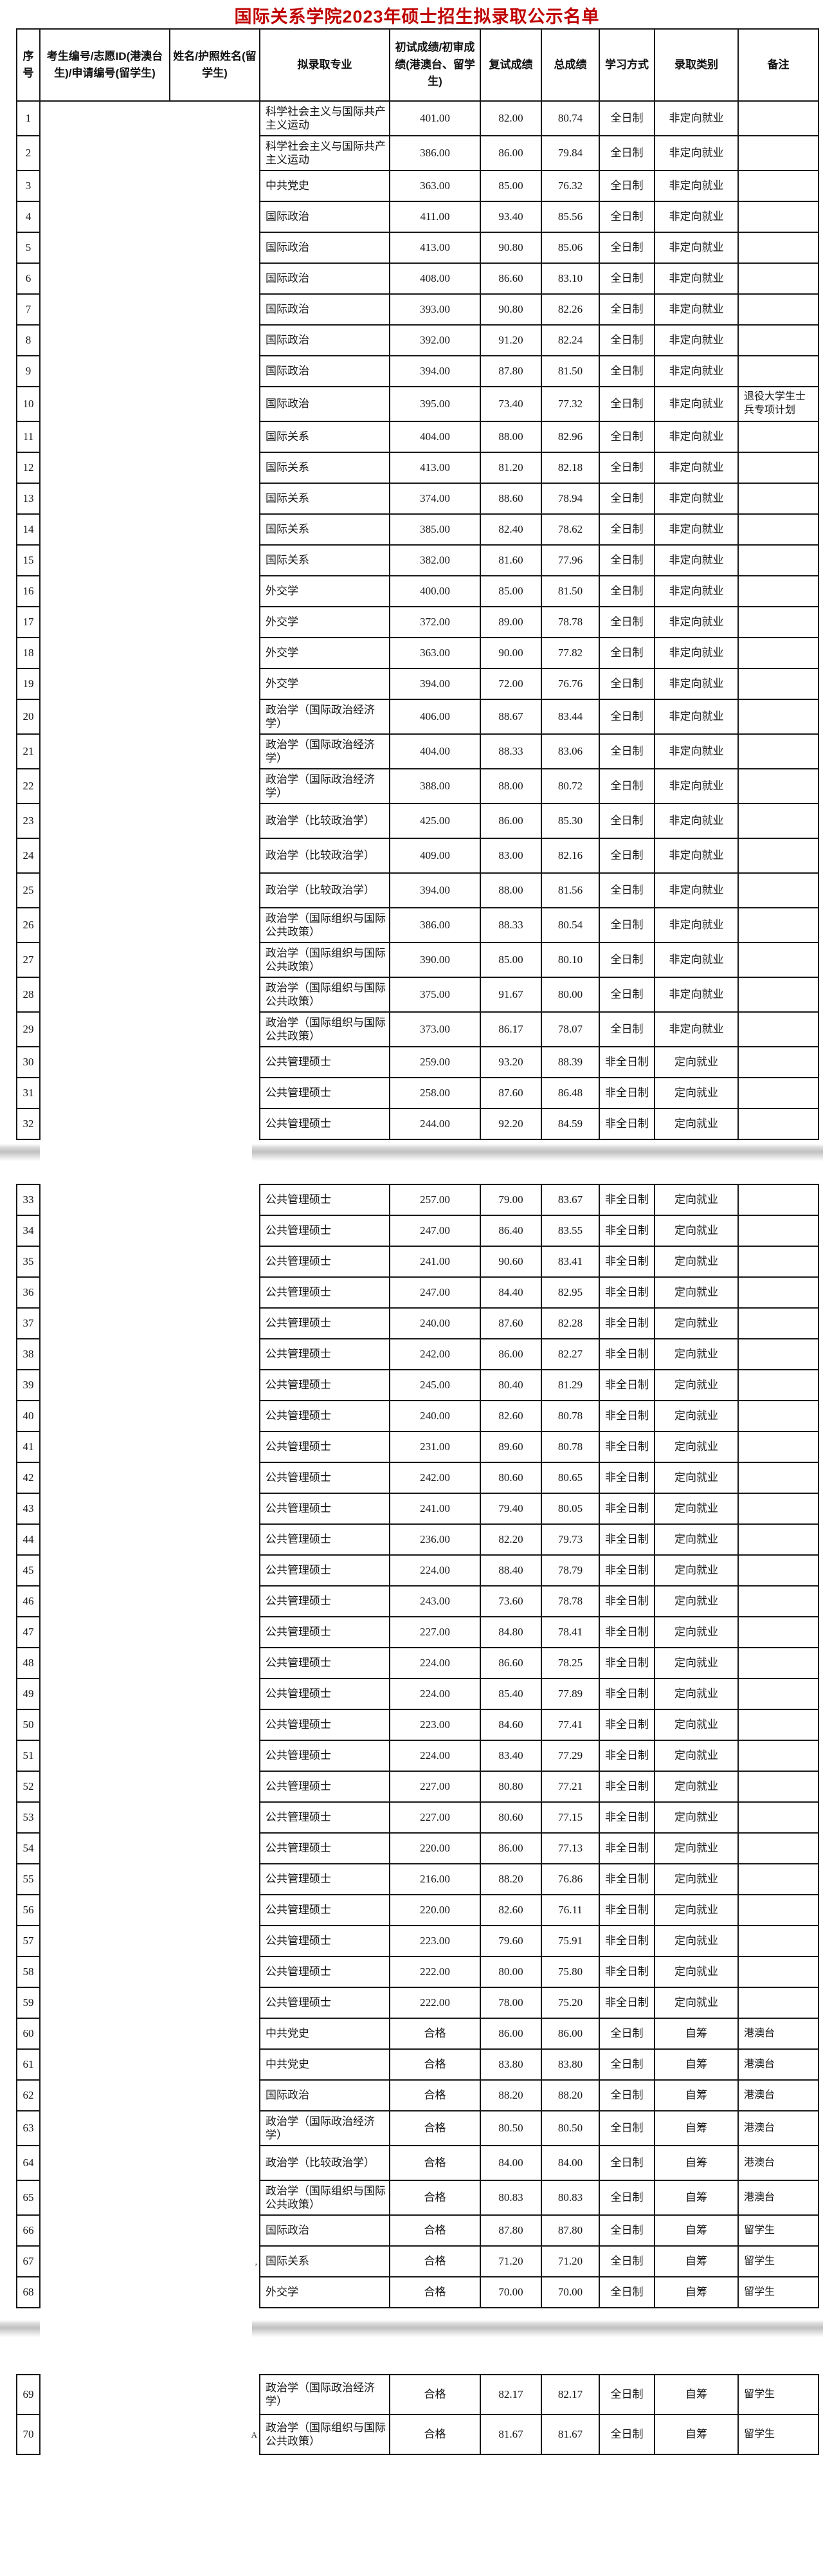  What do you see at coordinates (435, 1292) in the screenshot?
I see `cell-initial-score: 247.00` at bounding box center [435, 1292].